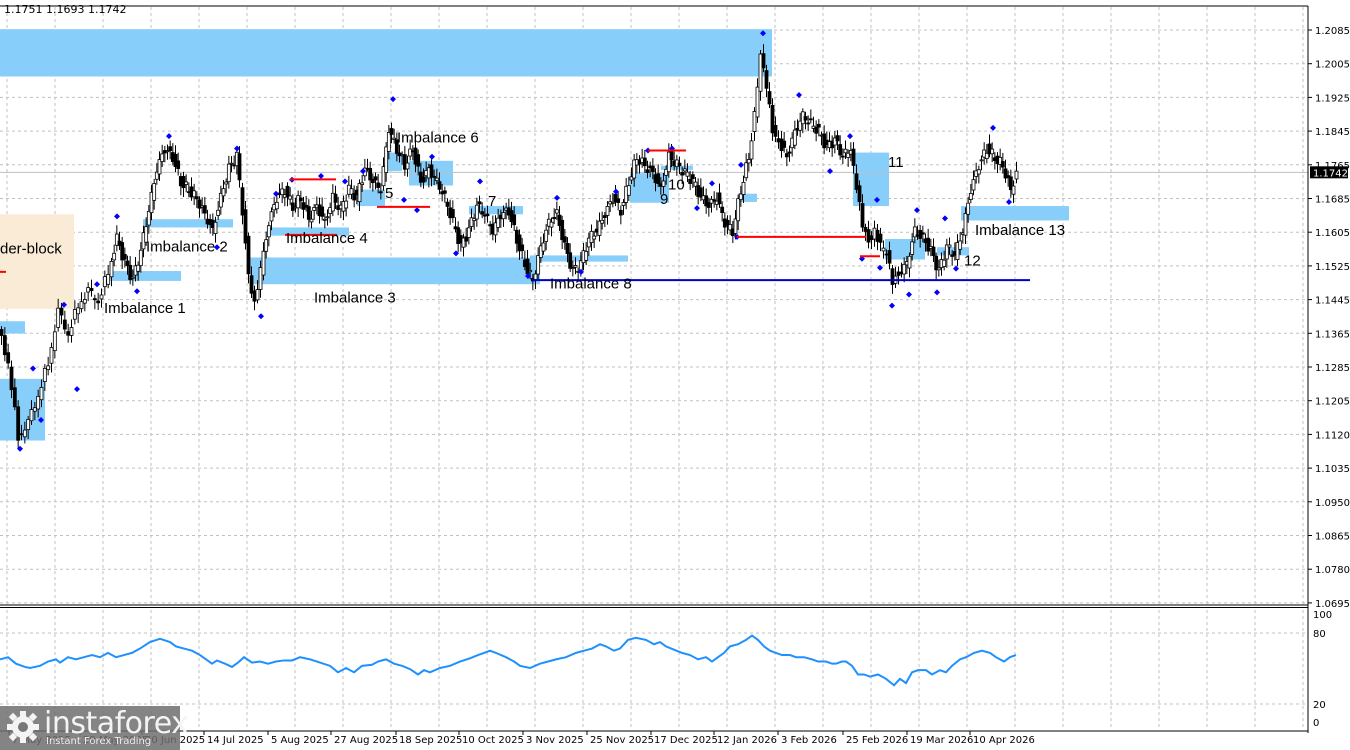 The height and width of the screenshot is (750, 1350). What do you see at coordinates (664, 199) in the screenshot?
I see `zone-label: 9` at bounding box center [664, 199].